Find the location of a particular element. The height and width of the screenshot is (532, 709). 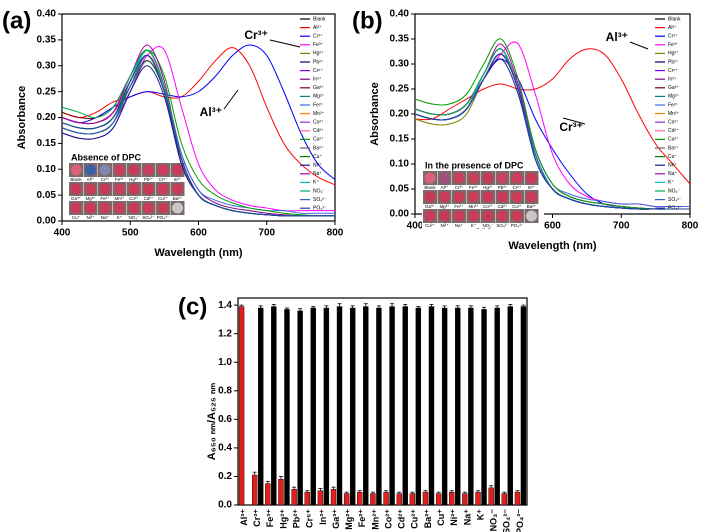

y-tick-label: 0.30 is located at coordinates (400, 64).